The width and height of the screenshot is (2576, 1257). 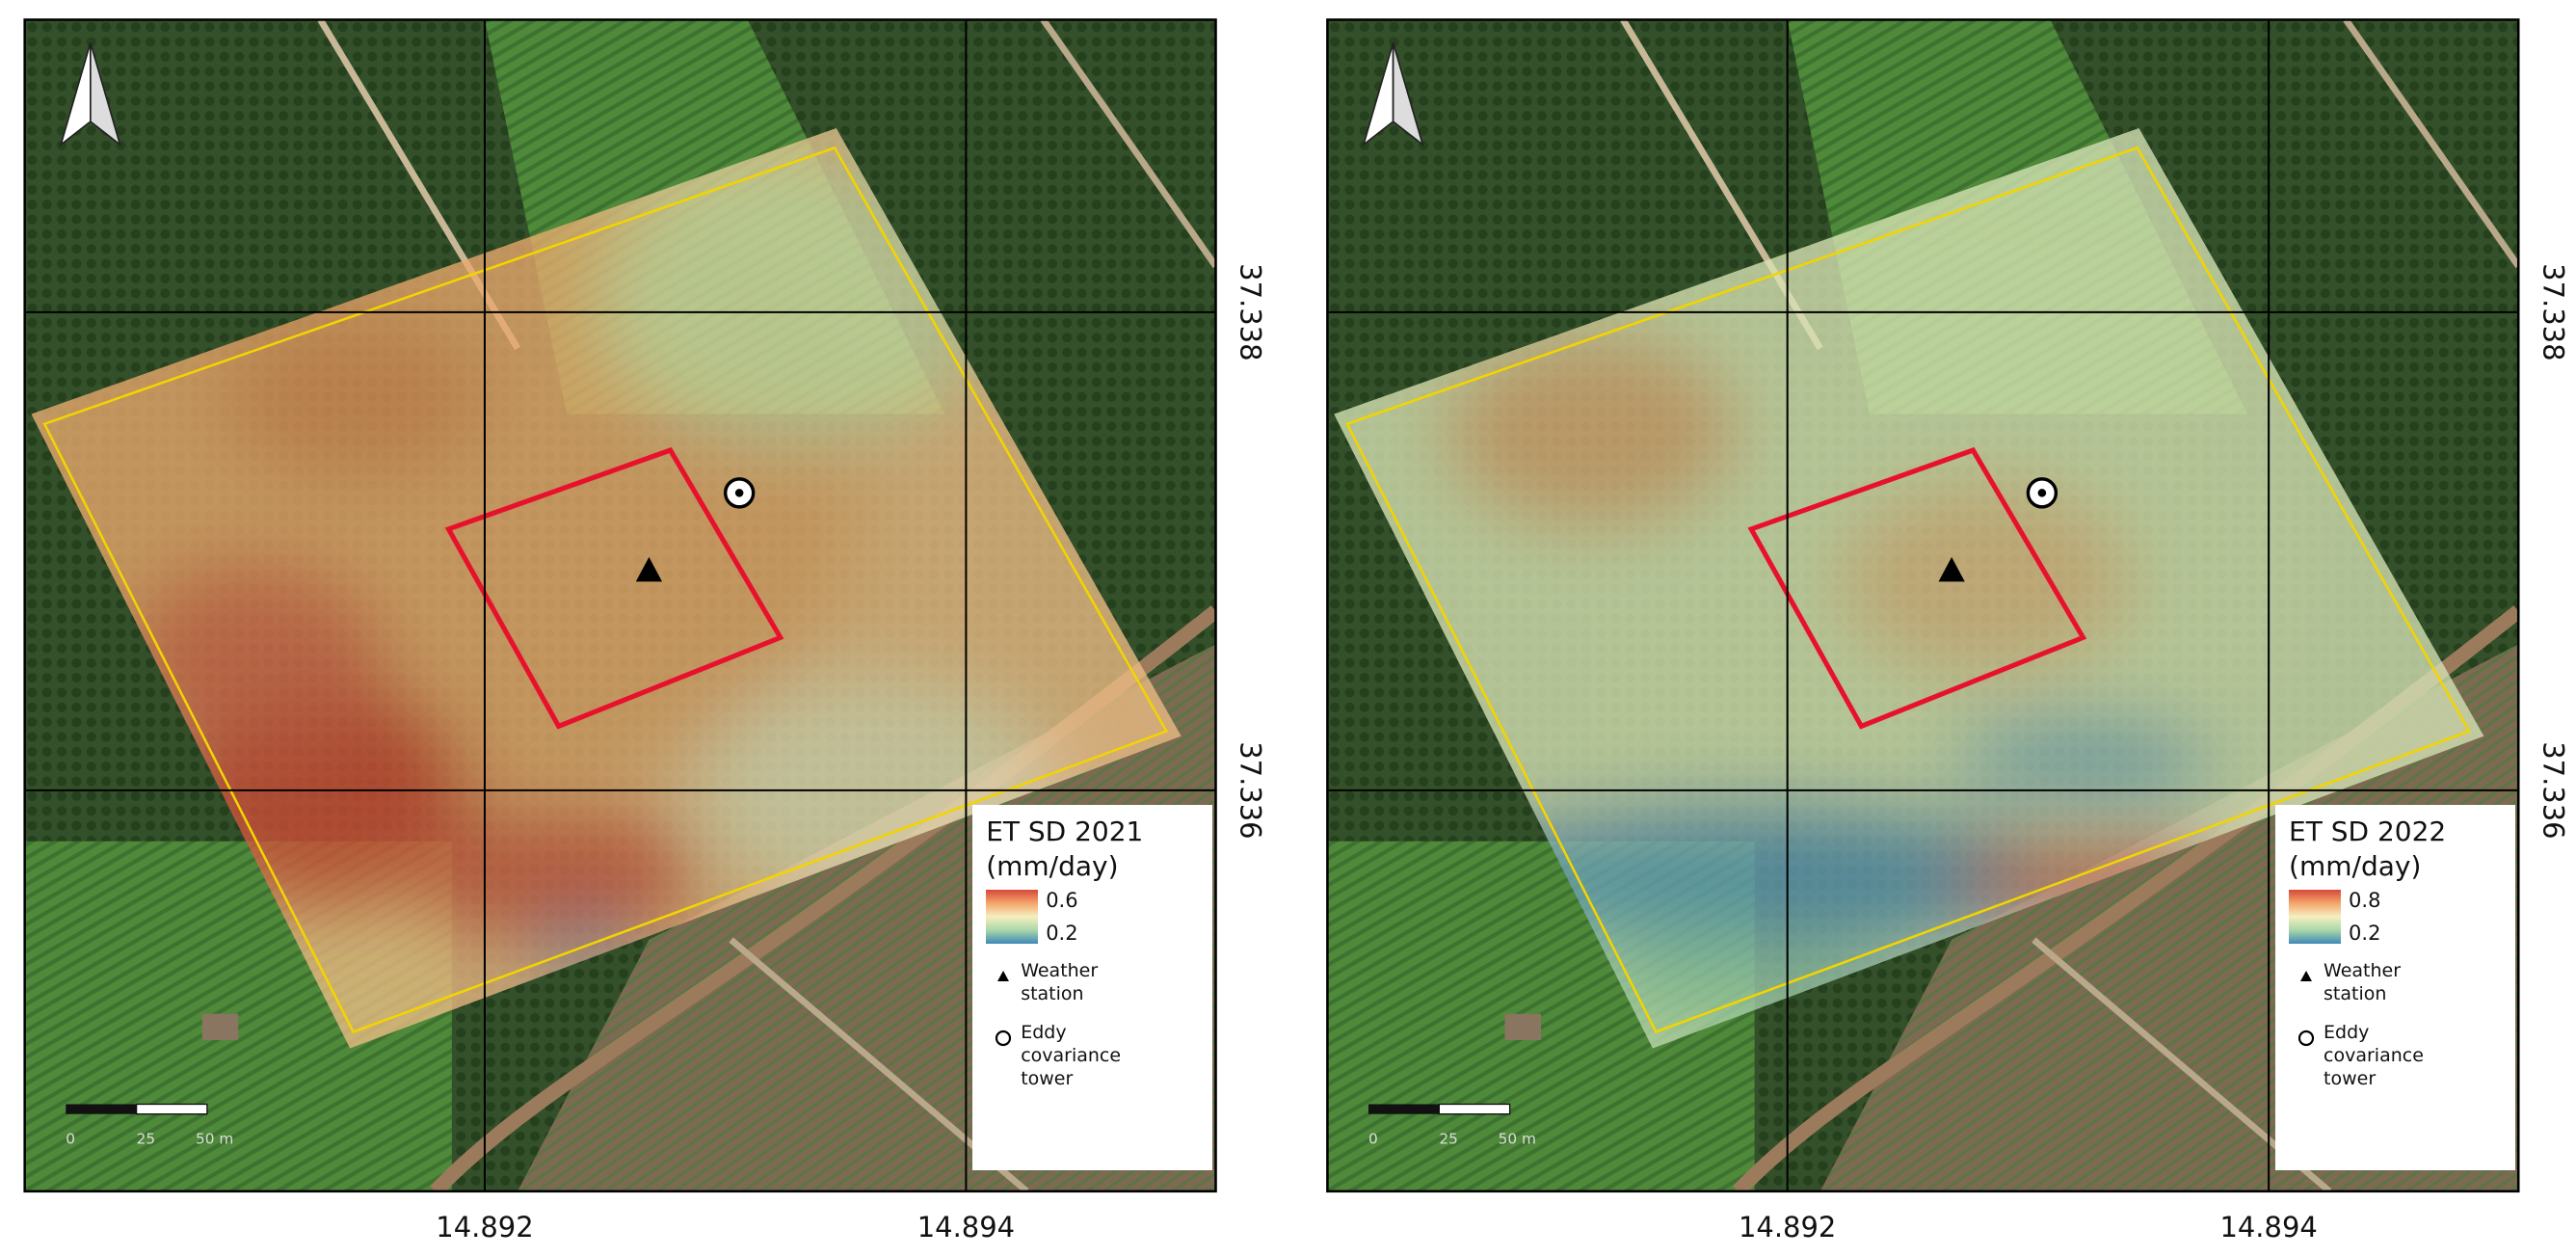 What do you see at coordinates (1092, 917) in the screenshot?
I see `colorbar: 0.6 0.2` at bounding box center [1092, 917].